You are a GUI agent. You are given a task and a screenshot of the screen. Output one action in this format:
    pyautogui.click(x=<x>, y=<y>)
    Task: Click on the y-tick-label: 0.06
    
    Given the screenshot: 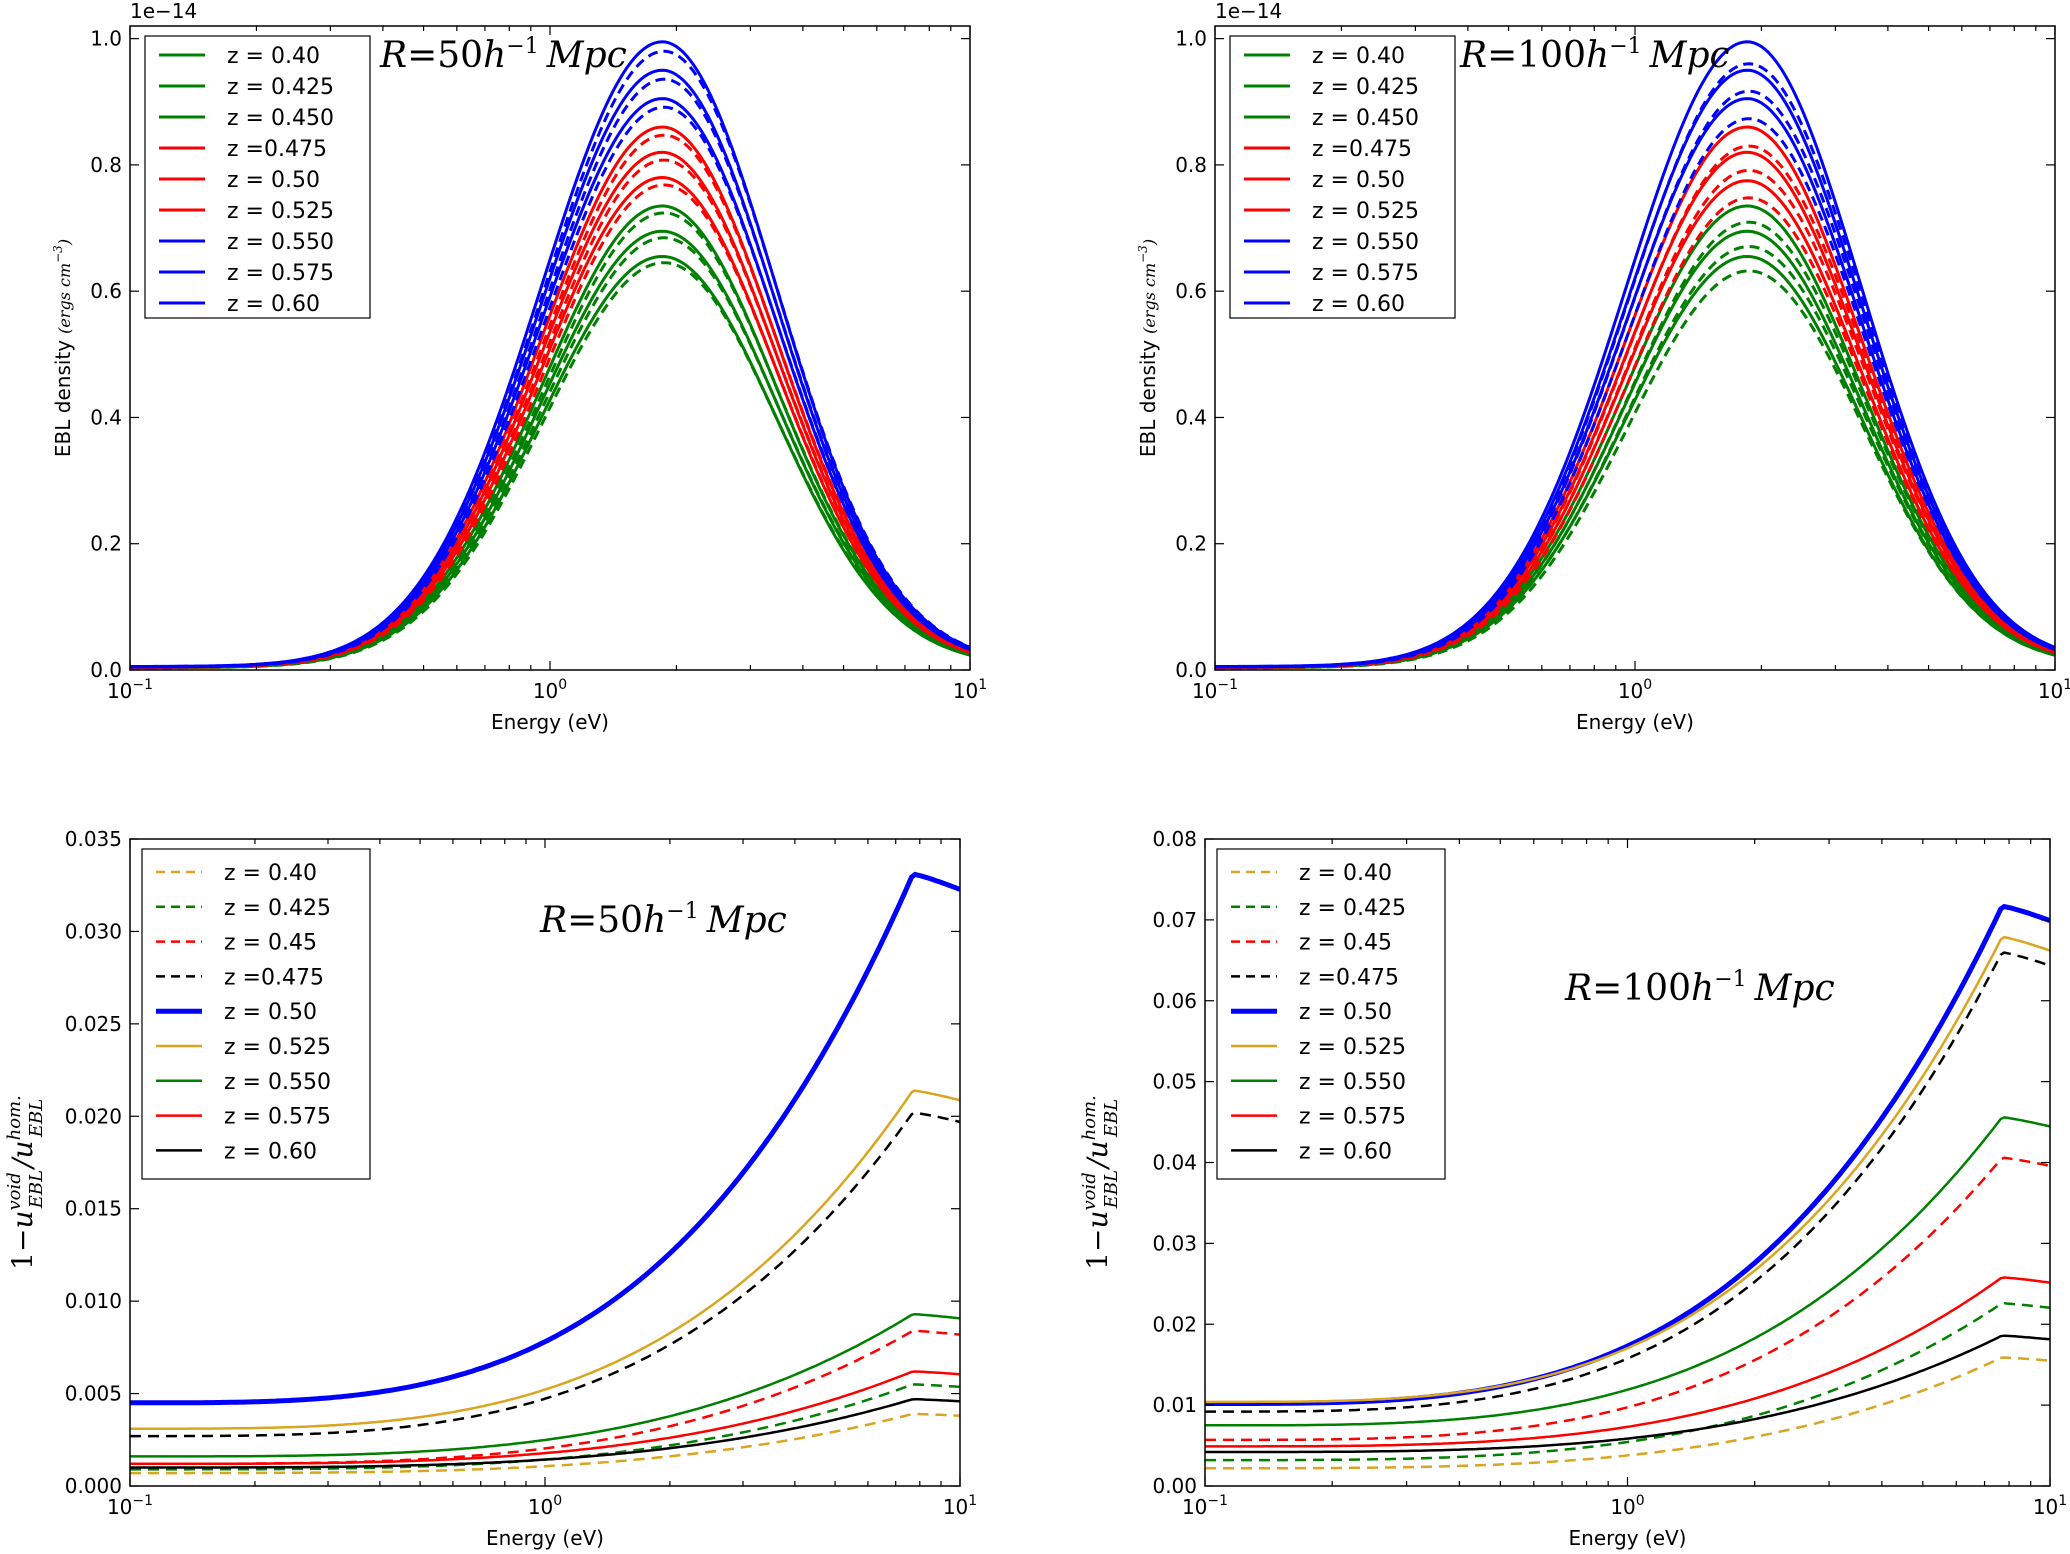 What is the action you would take?
    pyautogui.click(x=1174, y=1001)
    